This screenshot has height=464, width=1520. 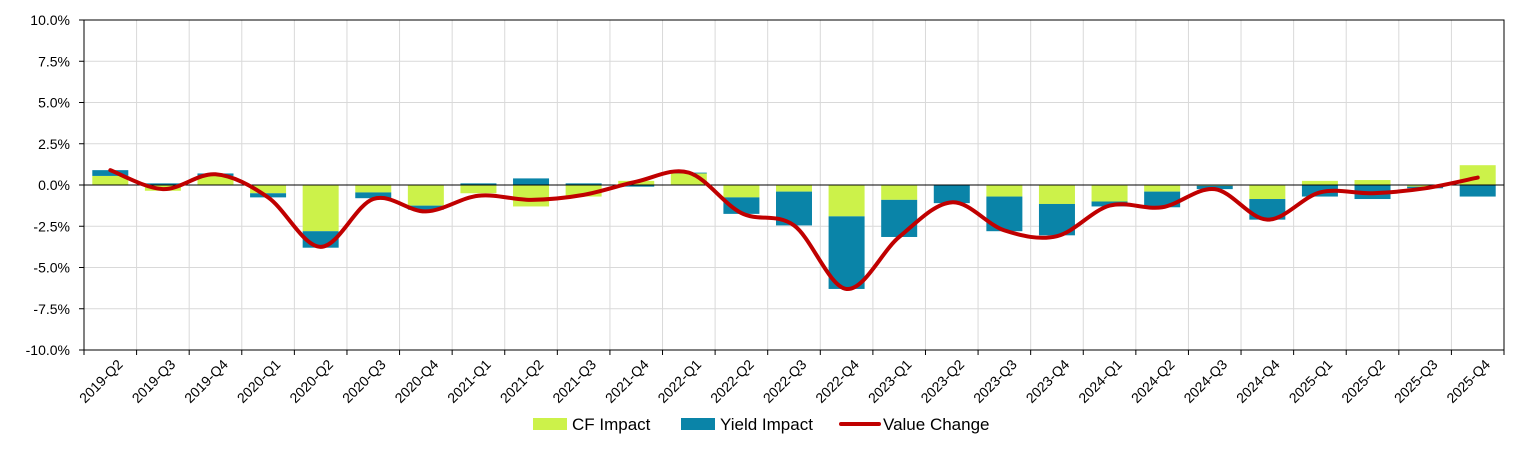 I want to click on x-tick-label: 2020-Q3, so click(x=364, y=381).